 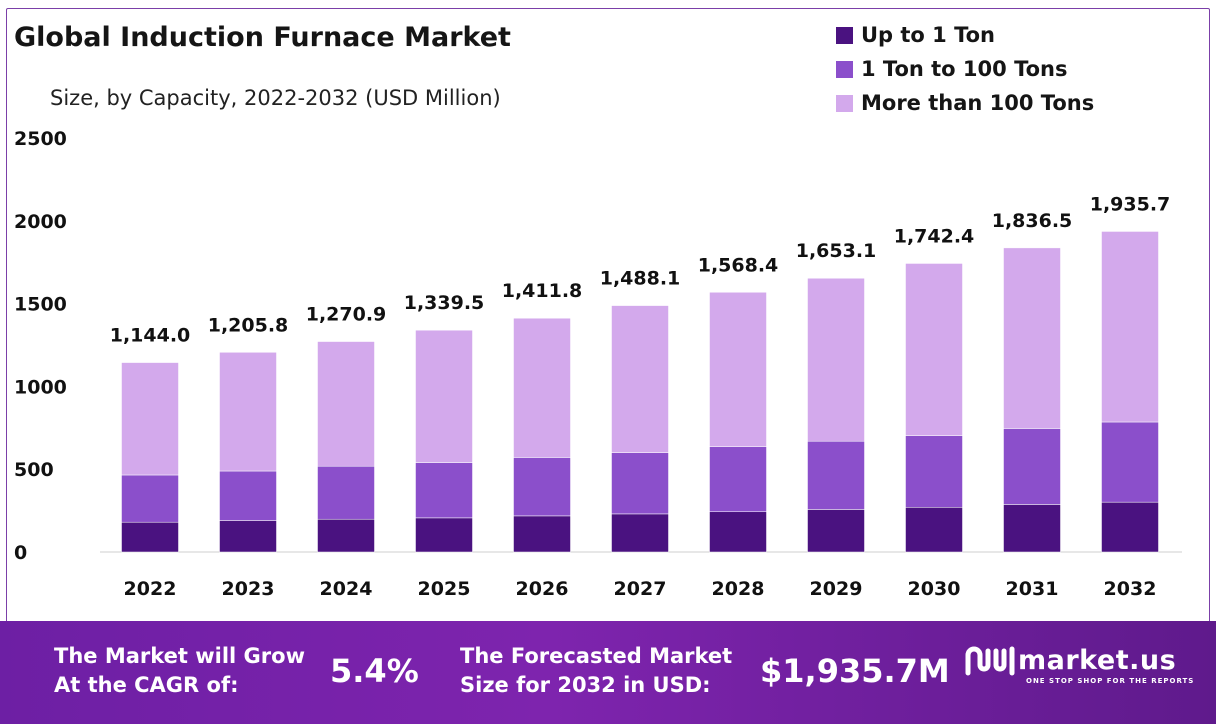 What do you see at coordinates (1130, 527) in the screenshot?
I see `bar-segment-up-to-1-ton-2032` at bounding box center [1130, 527].